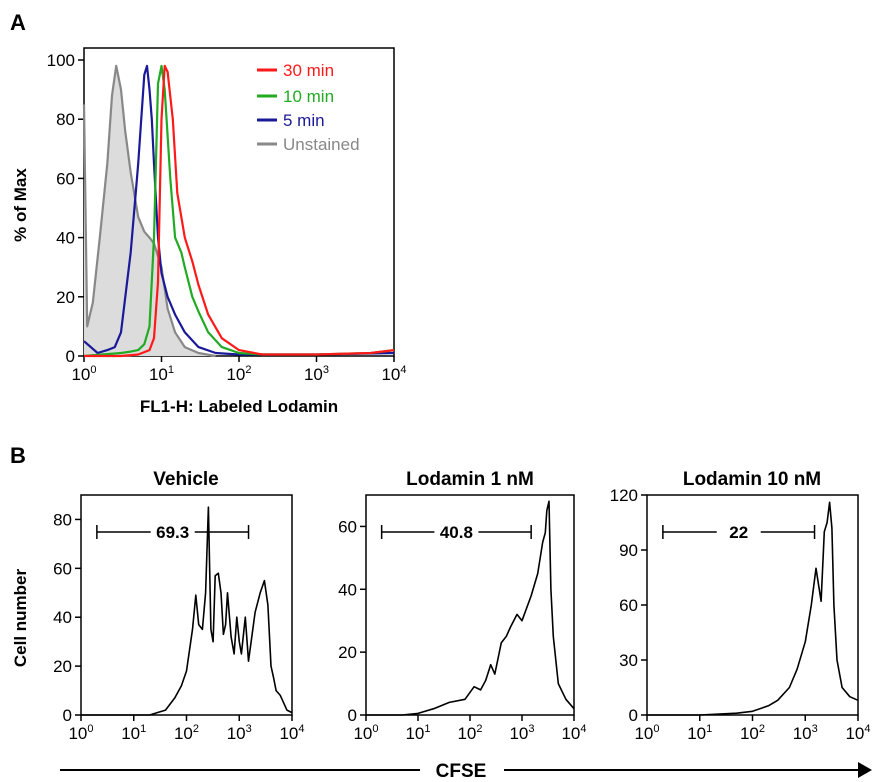 The image size is (876, 782). What do you see at coordinates (18, 22) in the screenshot?
I see `panel-a-label: A` at bounding box center [18, 22].